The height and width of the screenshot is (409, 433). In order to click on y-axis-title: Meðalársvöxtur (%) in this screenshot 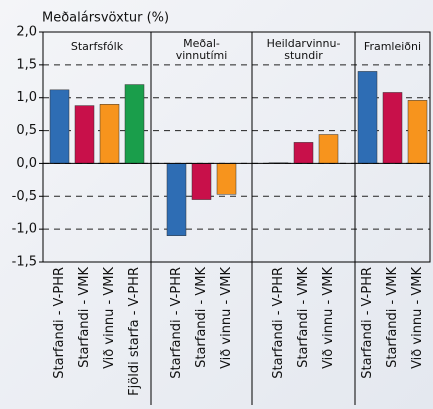, I will do `click(105, 18)`.